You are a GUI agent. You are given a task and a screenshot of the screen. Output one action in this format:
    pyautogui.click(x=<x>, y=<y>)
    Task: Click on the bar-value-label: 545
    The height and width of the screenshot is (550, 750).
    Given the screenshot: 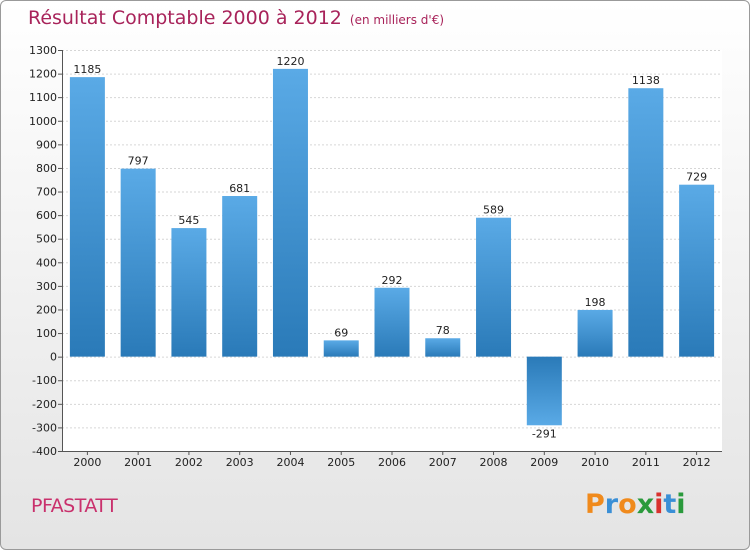 What is the action you would take?
    pyautogui.click(x=188, y=220)
    